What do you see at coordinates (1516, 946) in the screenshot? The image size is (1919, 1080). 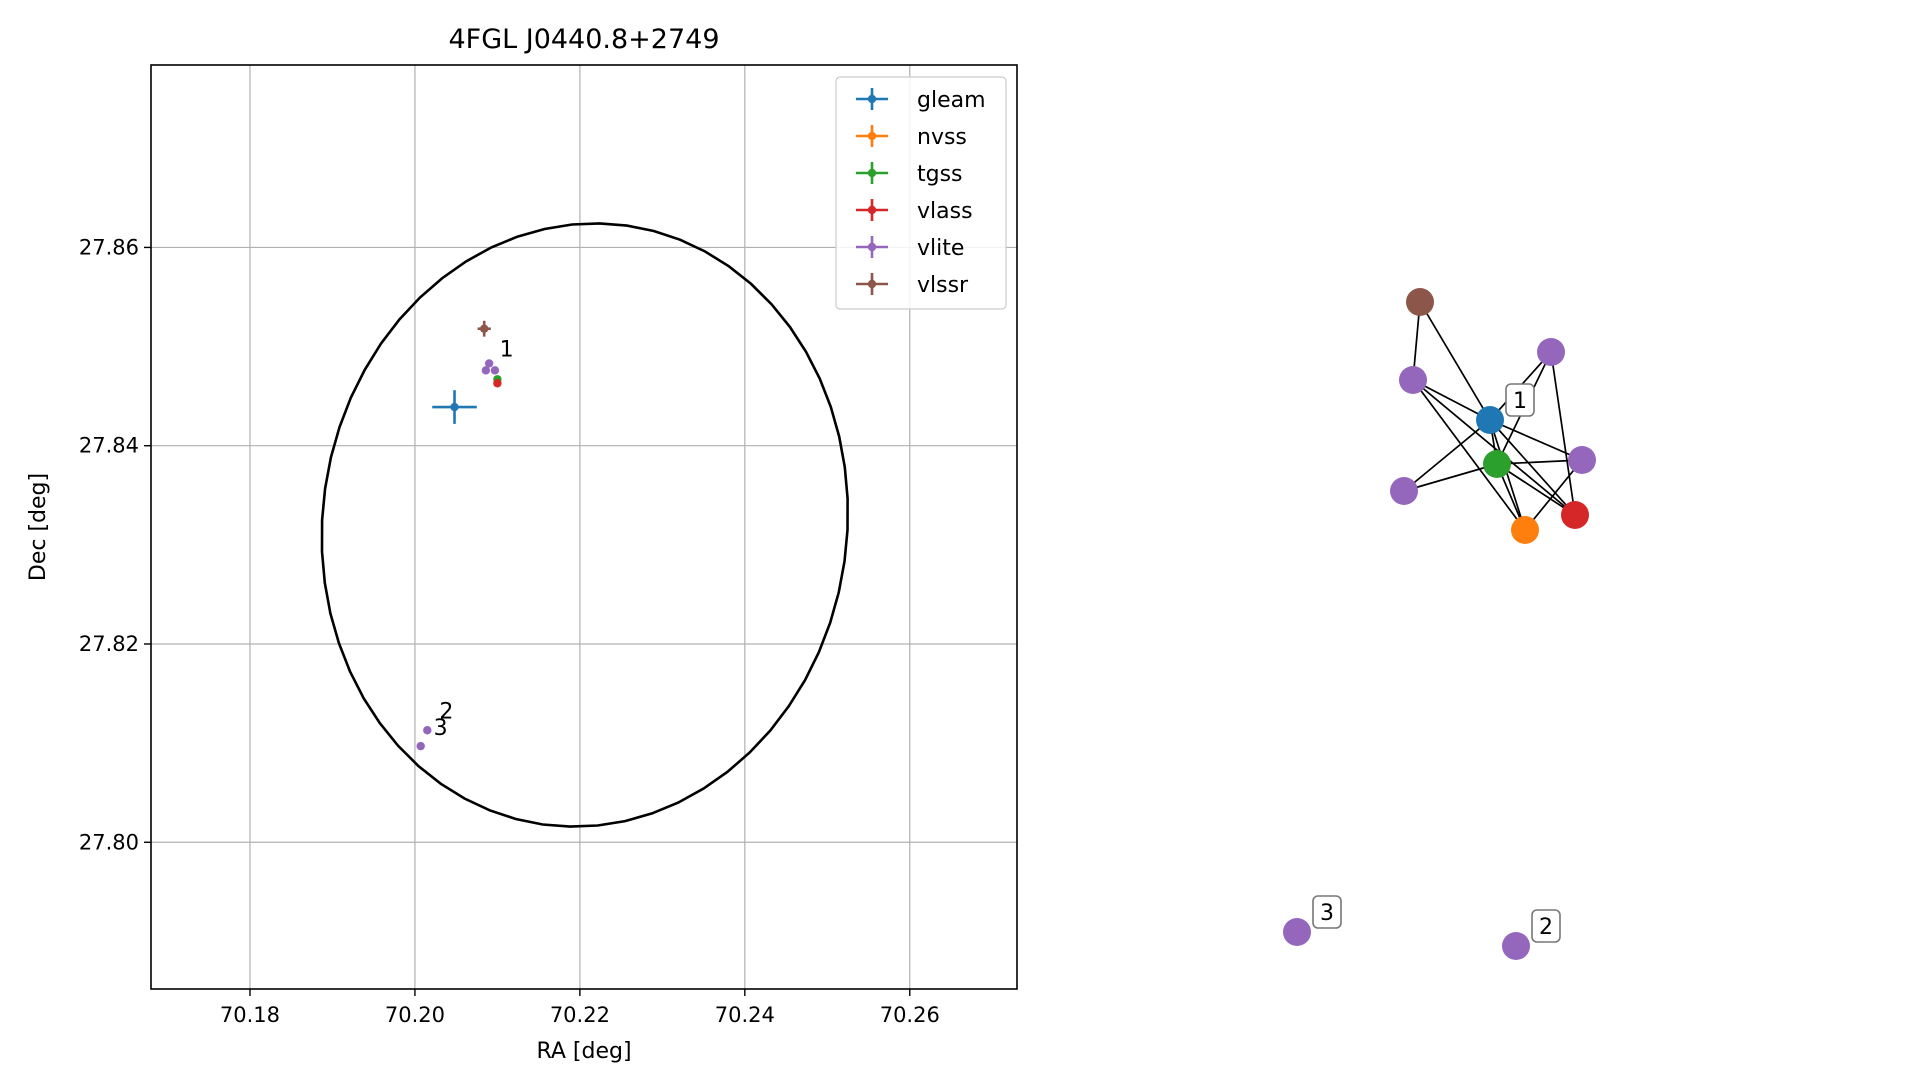 I see `network-node-vlite_e` at bounding box center [1516, 946].